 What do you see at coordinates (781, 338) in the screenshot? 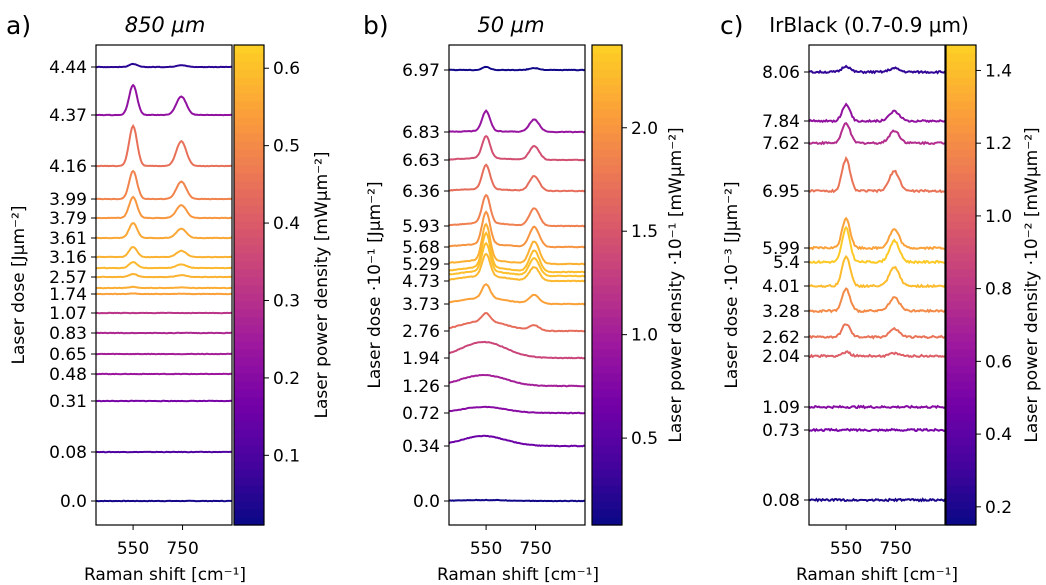
I see `dose-tick-label: 2.62` at bounding box center [781, 338].